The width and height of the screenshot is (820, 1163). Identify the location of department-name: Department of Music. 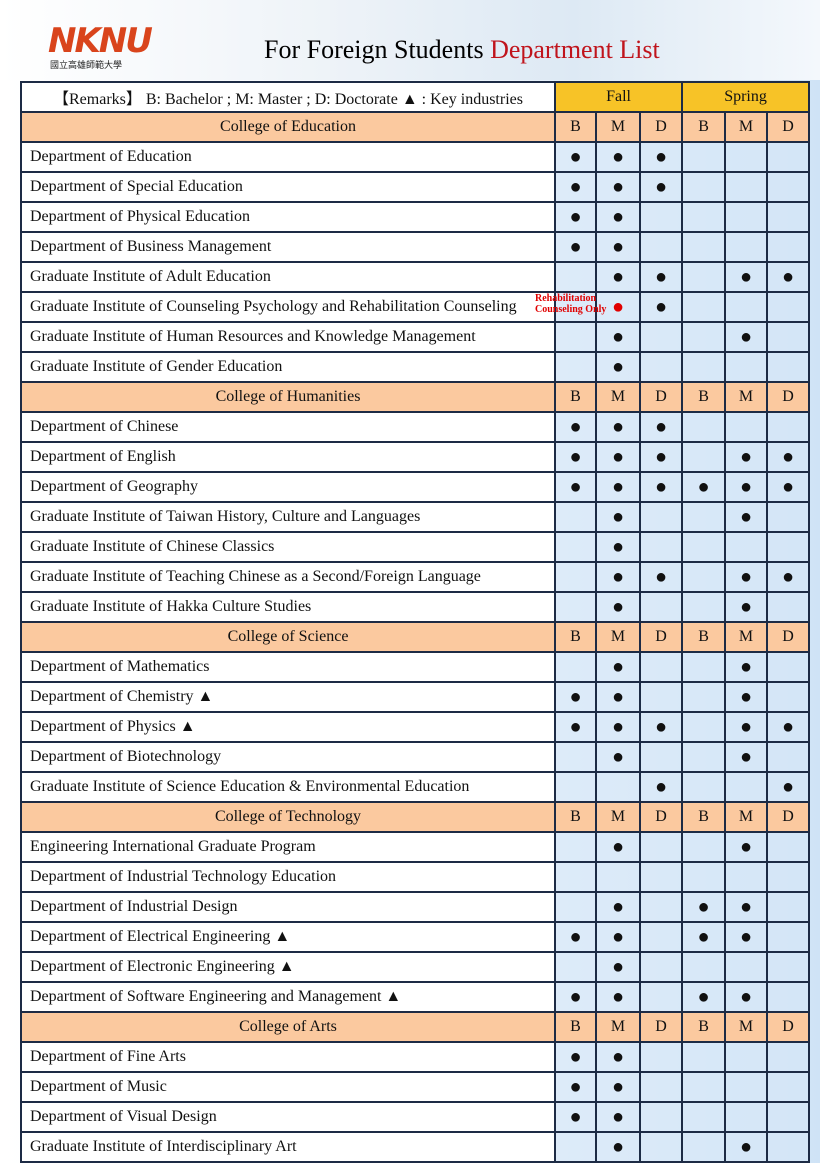
(288, 1087).